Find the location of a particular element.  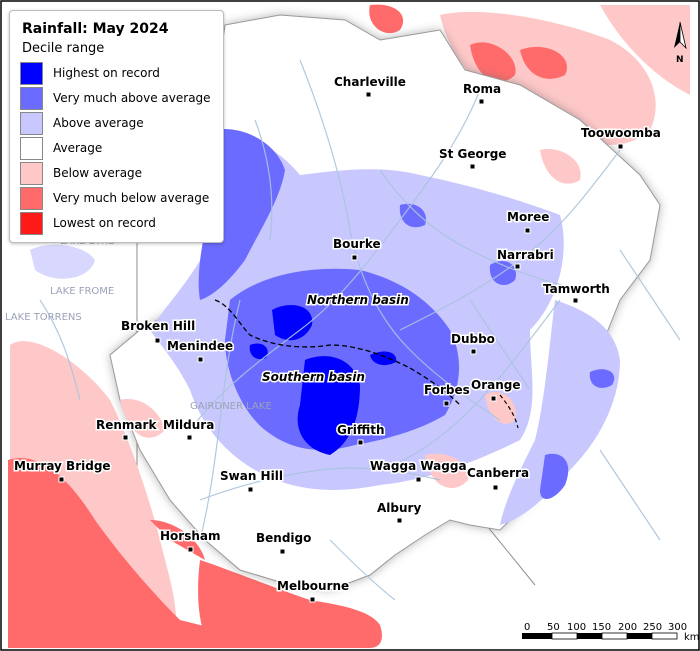

svg-text: Orange is located at coordinates (496, 385).